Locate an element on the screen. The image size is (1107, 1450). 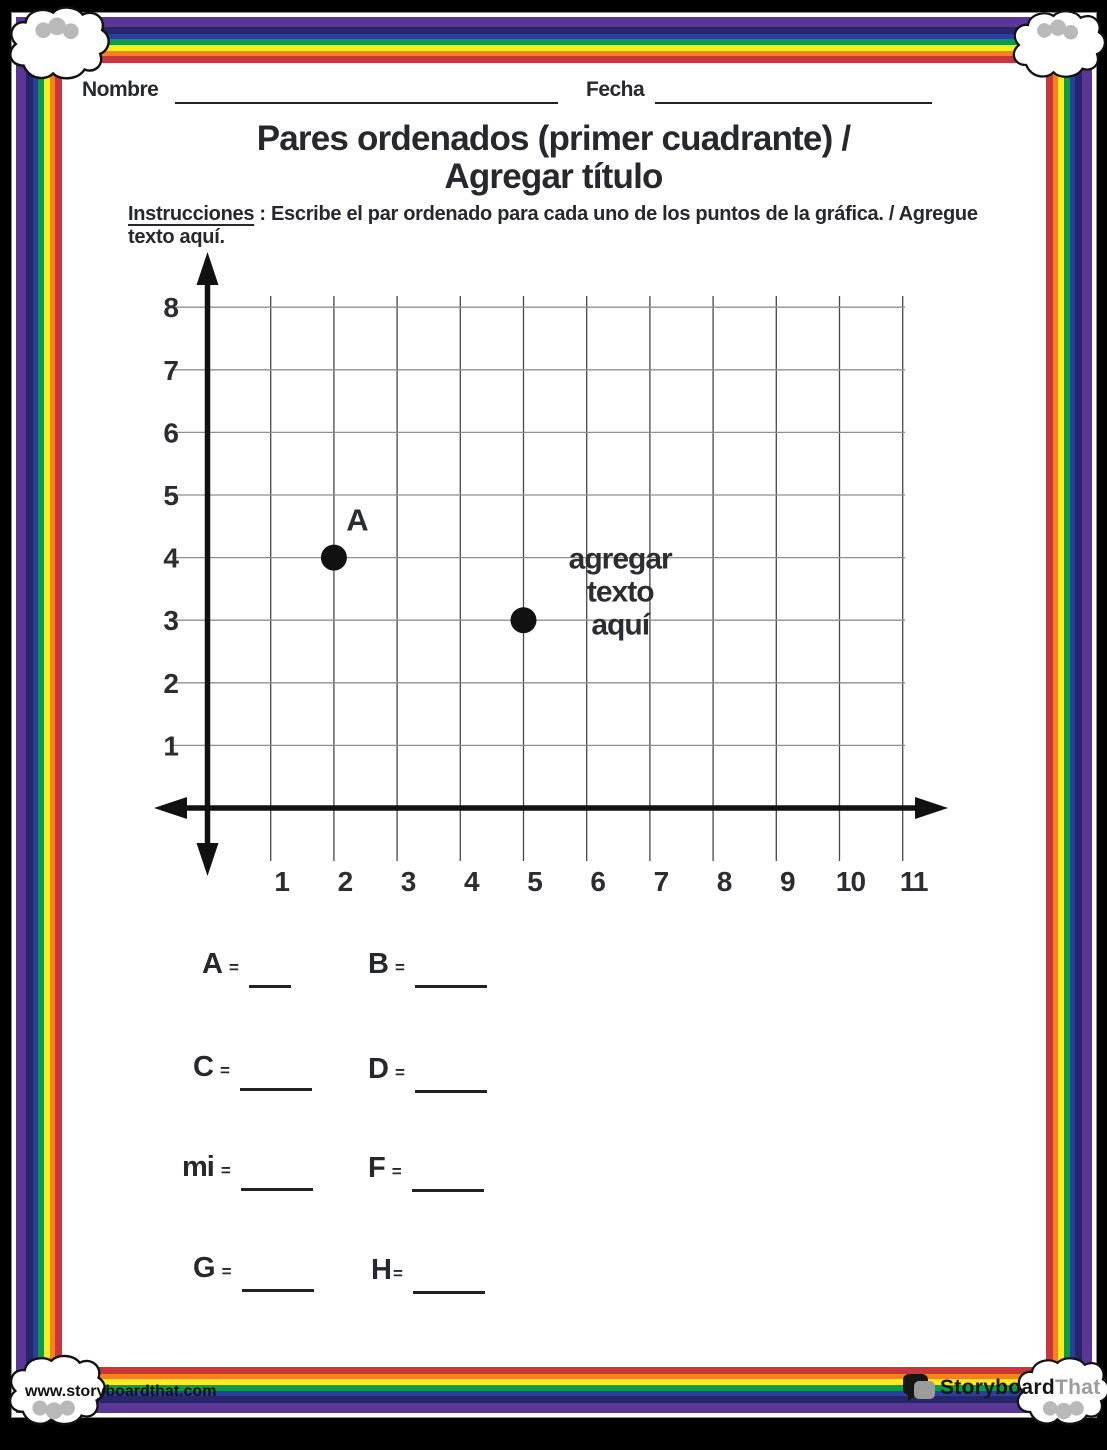
page-title-line2: Agregar título is located at coordinates (553, 176).